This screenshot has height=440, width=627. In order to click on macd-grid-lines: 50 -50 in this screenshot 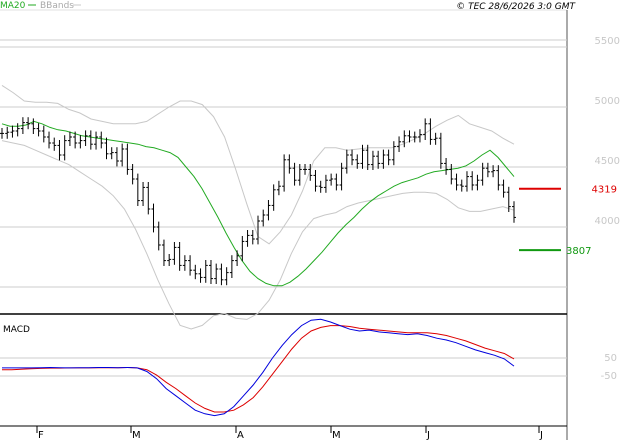, I will do `click(308, 367)`.